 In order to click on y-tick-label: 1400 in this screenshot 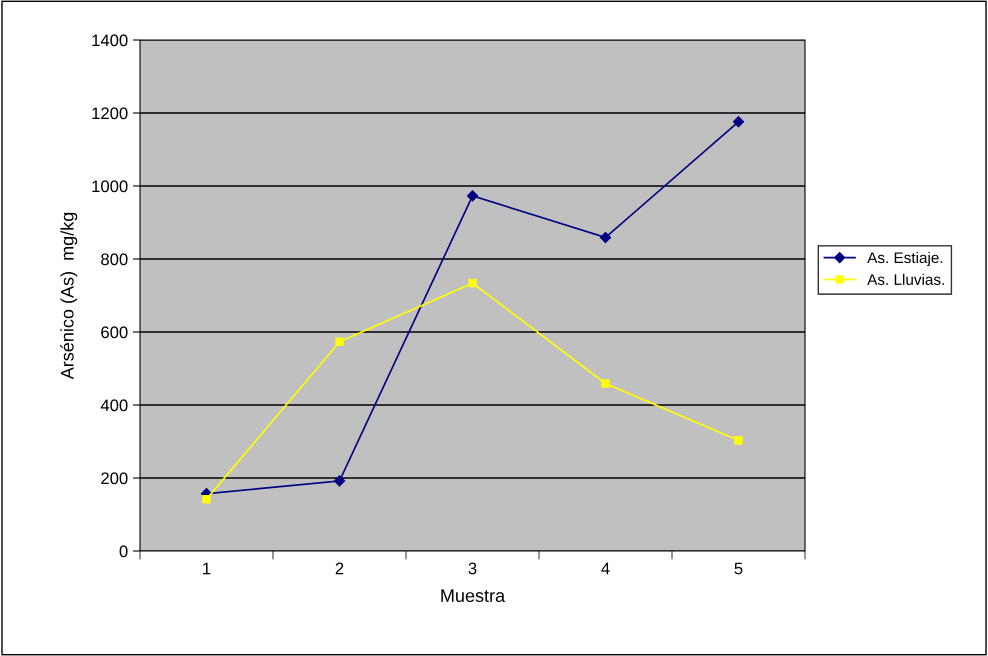, I will do `click(110, 40)`.